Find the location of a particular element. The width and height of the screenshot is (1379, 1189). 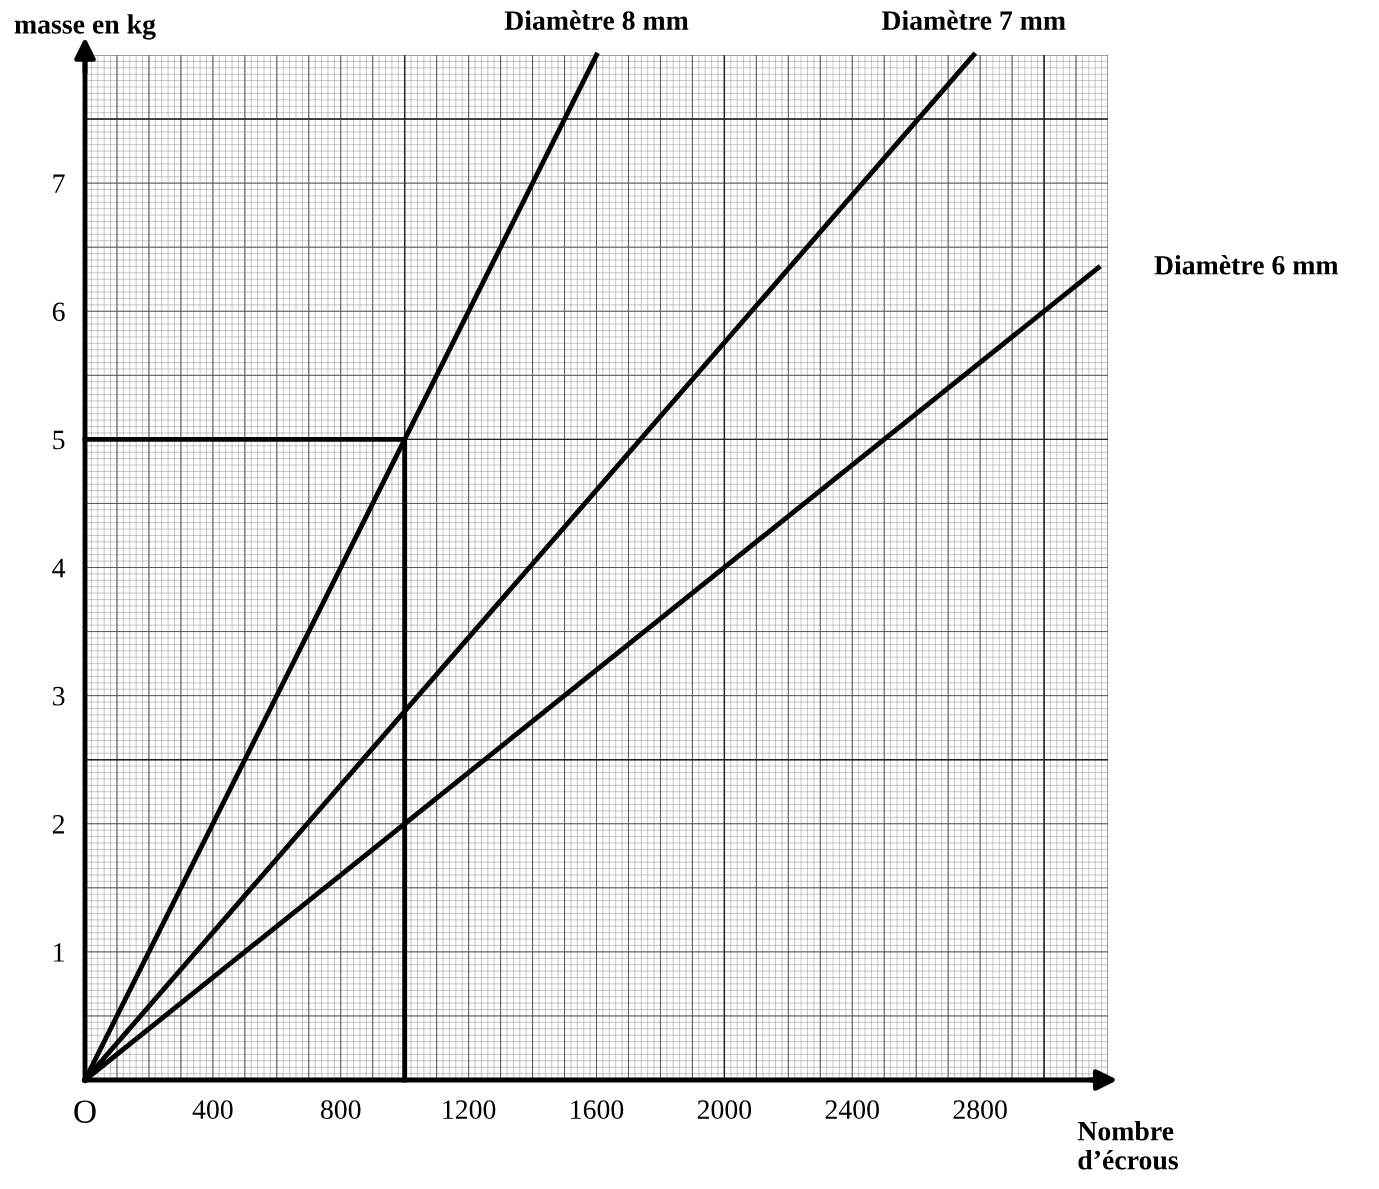

y-axis-title: masse en kg is located at coordinates (85, 27).